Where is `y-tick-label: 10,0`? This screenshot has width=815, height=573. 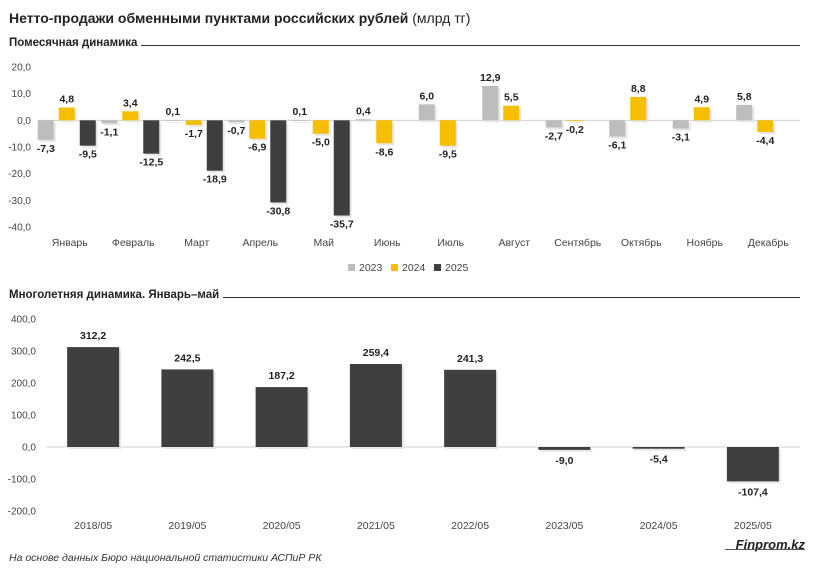
y-tick-label: 10,0 is located at coordinates (22, 94).